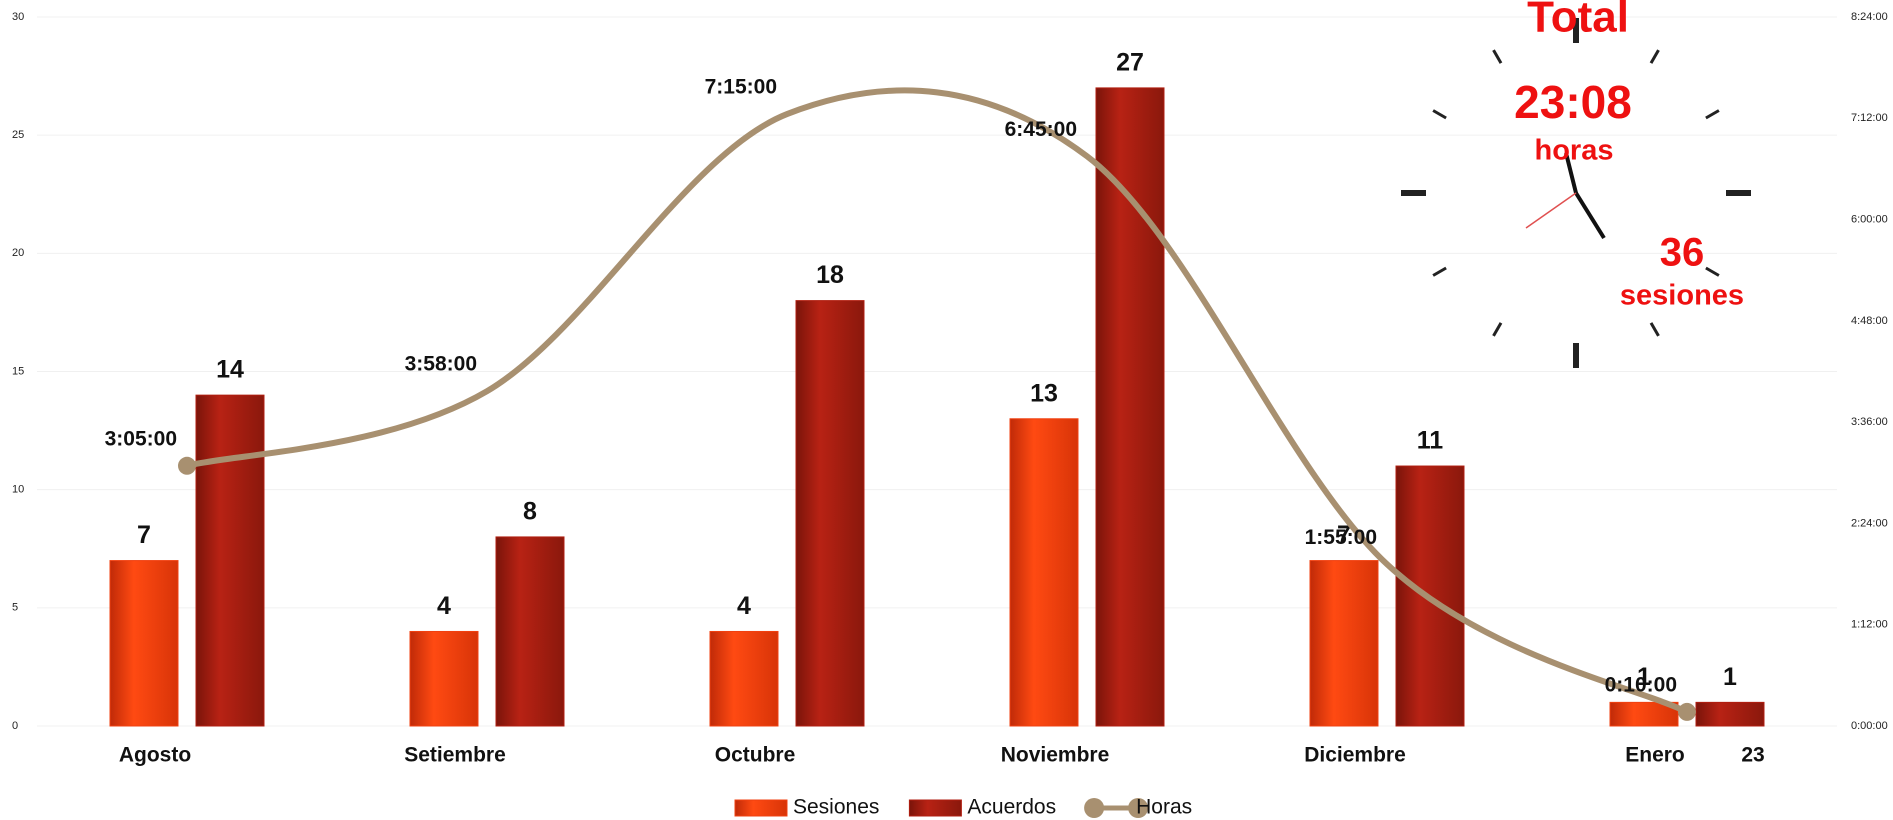  Describe the element at coordinates (1164, 807) in the screenshot. I see `legend-label: Horas` at that location.